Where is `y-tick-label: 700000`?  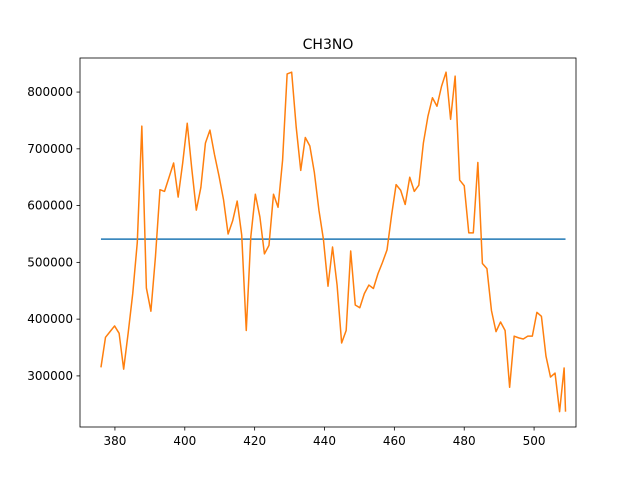 y-tick-label: 700000 is located at coordinates (50, 149).